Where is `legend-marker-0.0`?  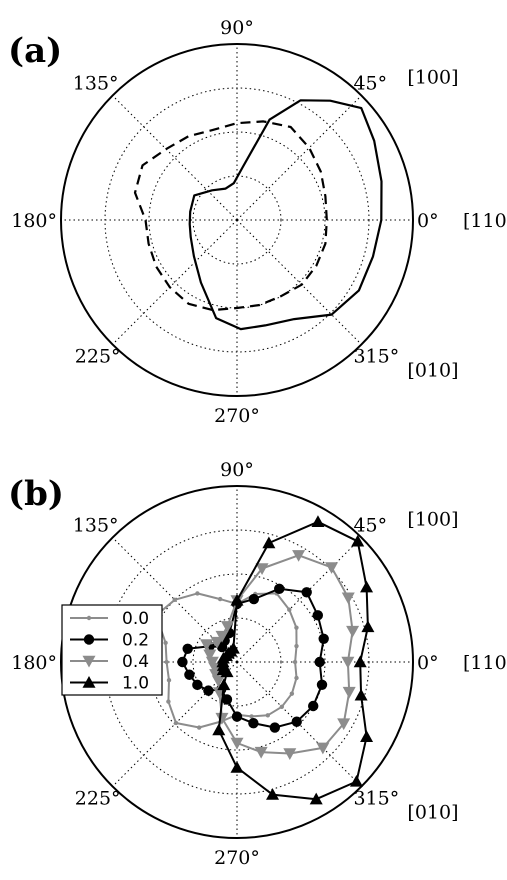 legend-marker-0.0 is located at coordinates (89, 618).